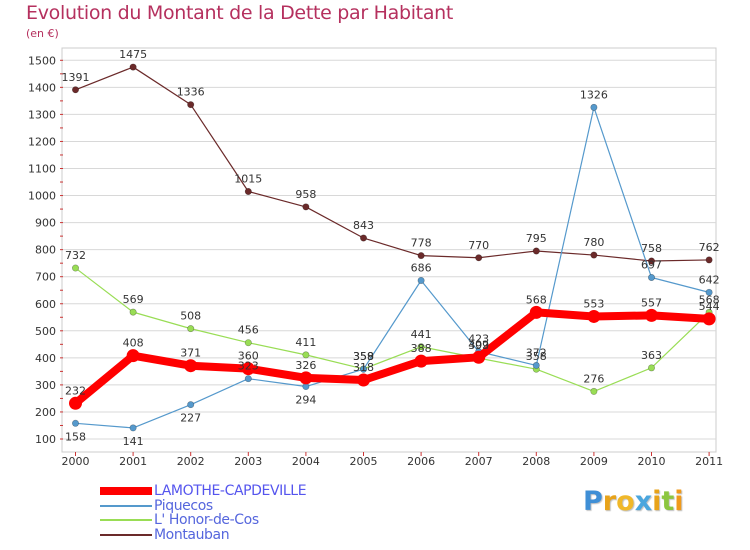 This screenshot has height=550, width=750. What do you see at coordinates (42, 196) in the screenshot?
I see `y-tick-label: 1000` at bounding box center [42, 196].